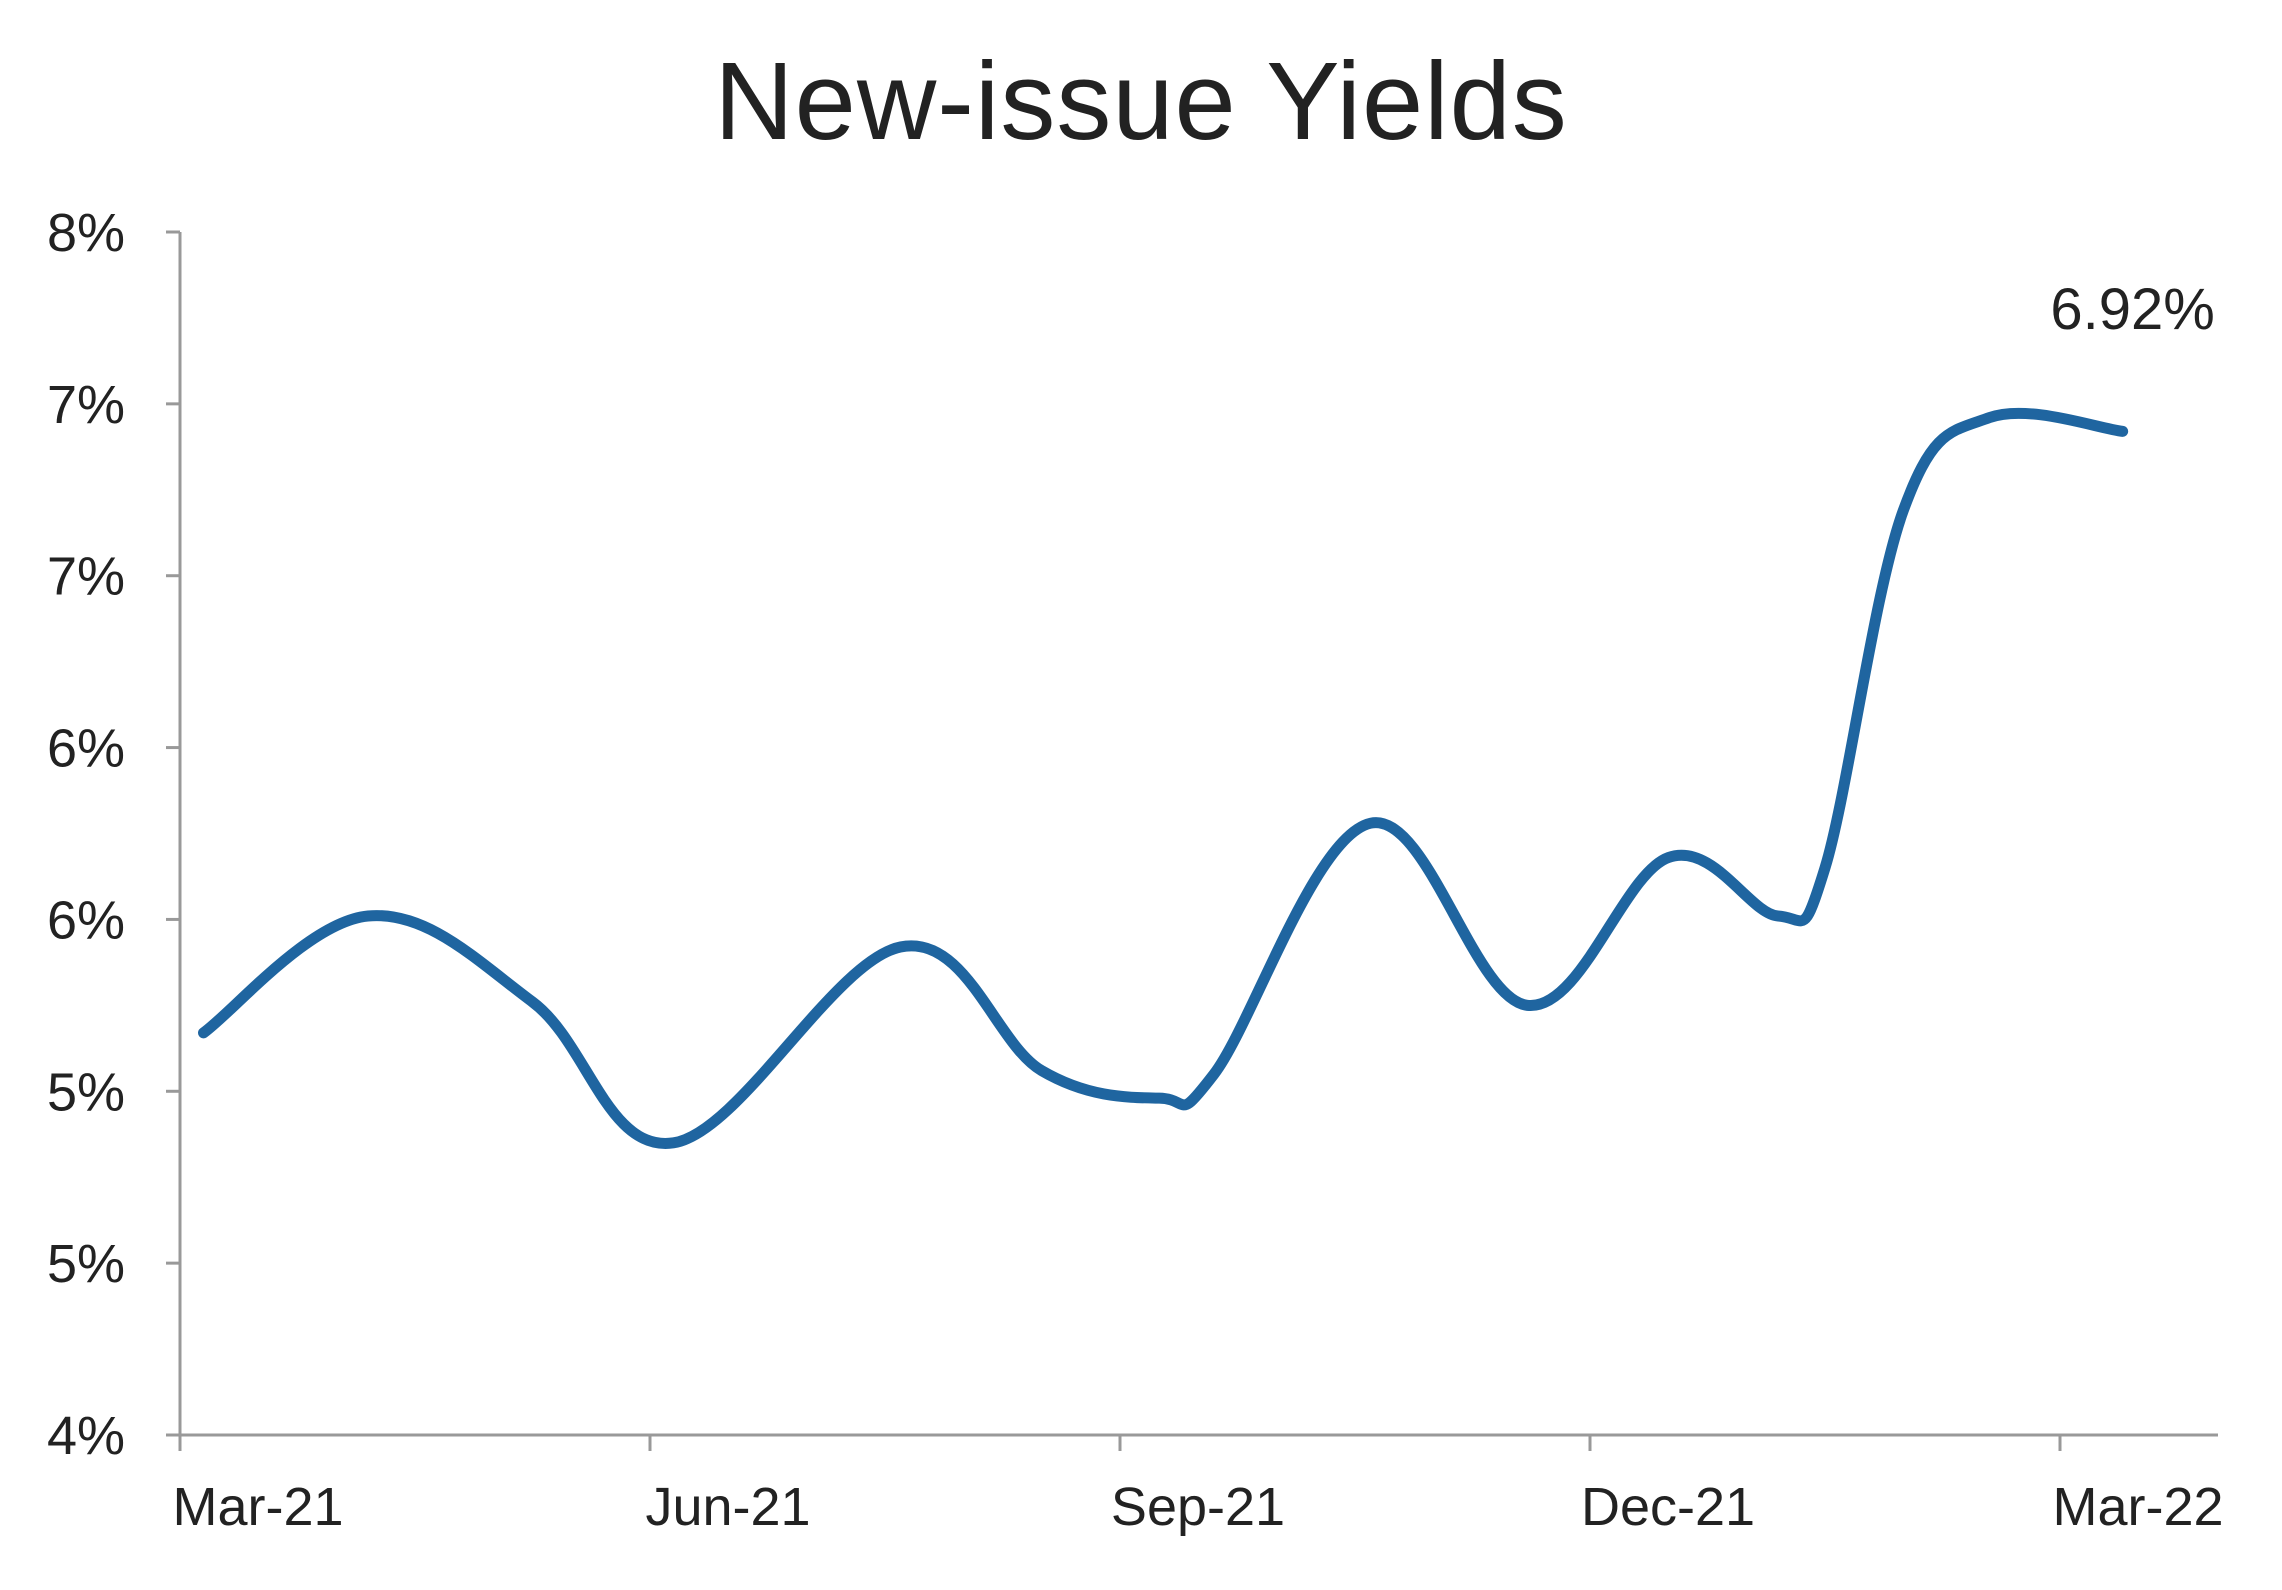 The width and height of the screenshot is (2282, 1590). What do you see at coordinates (1668, 1507) in the screenshot?
I see `x-tick-label: Dec-21` at bounding box center [1668, 1507].